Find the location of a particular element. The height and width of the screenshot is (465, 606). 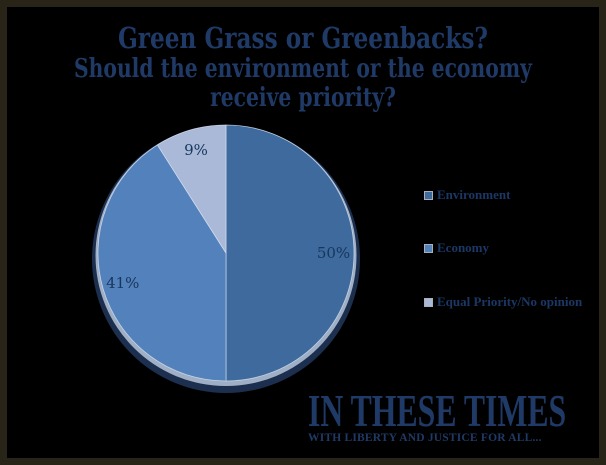

legend-item-environment: Environment is located at coordinates (467, 195).